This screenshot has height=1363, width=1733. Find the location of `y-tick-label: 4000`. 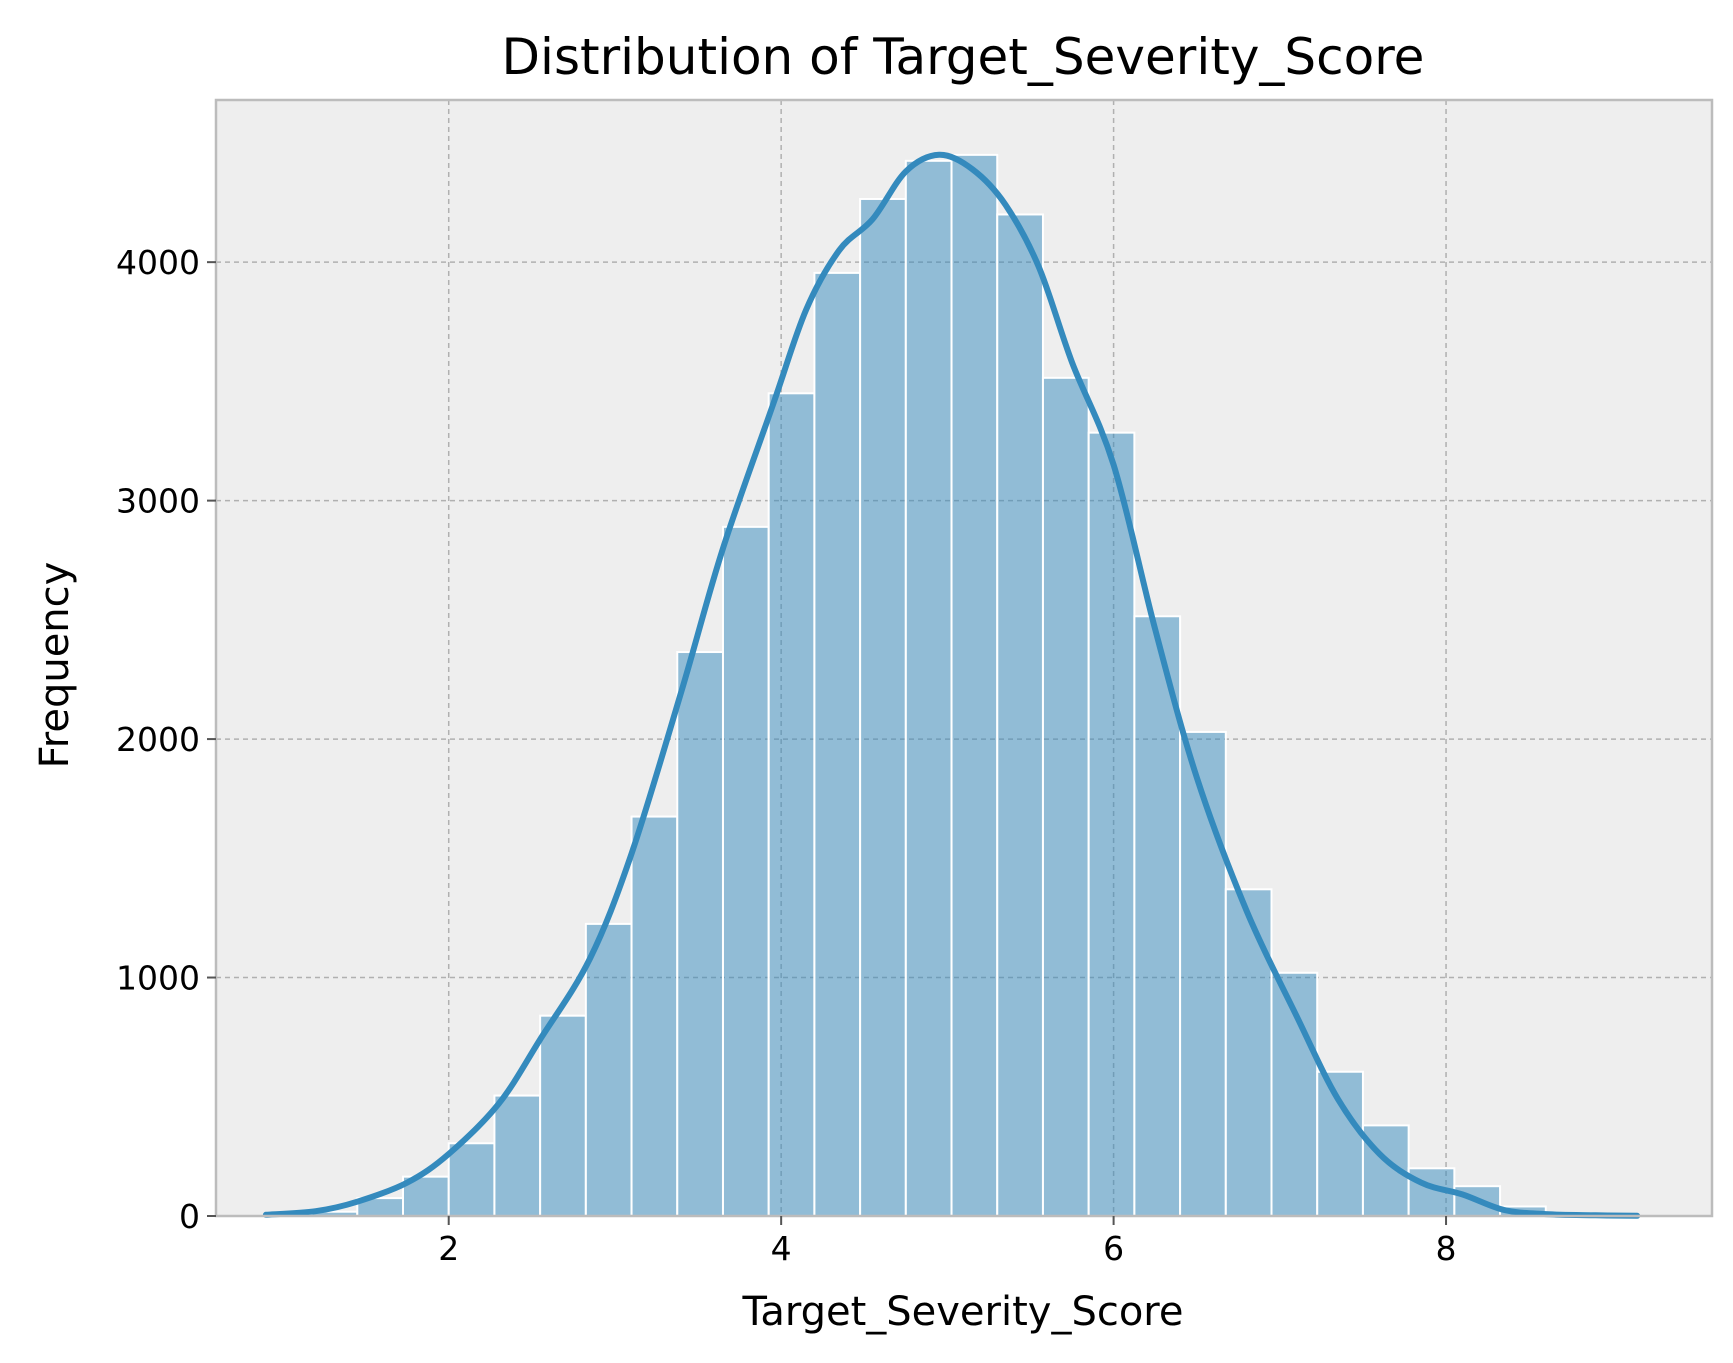

y-tick-label: 4000 is located at coordinates (158, 262).